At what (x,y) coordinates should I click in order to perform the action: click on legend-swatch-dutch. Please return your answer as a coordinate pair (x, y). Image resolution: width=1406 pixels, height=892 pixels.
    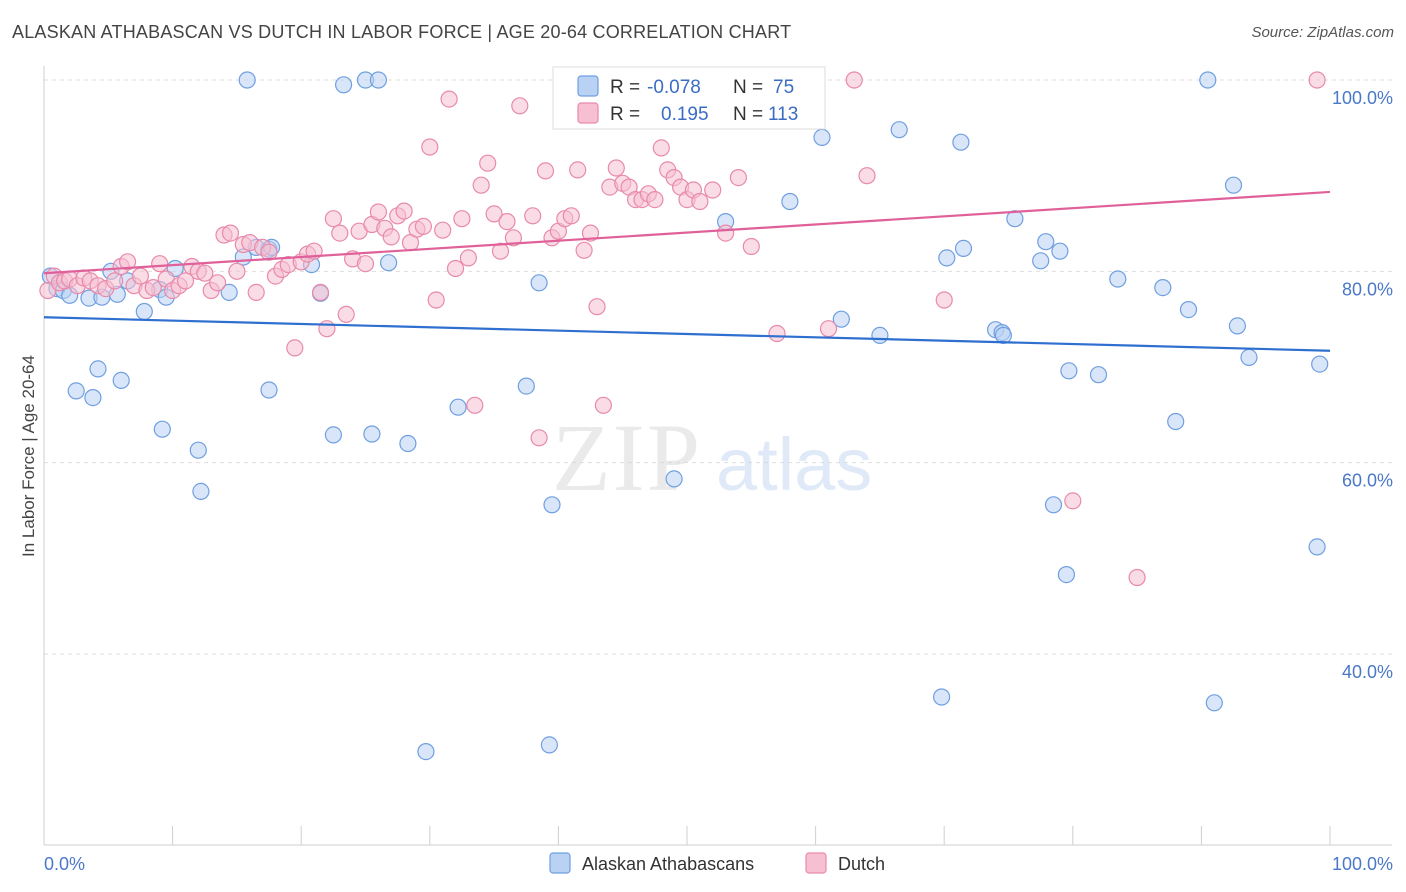
    Looking at the image, I should click on (816, 863).